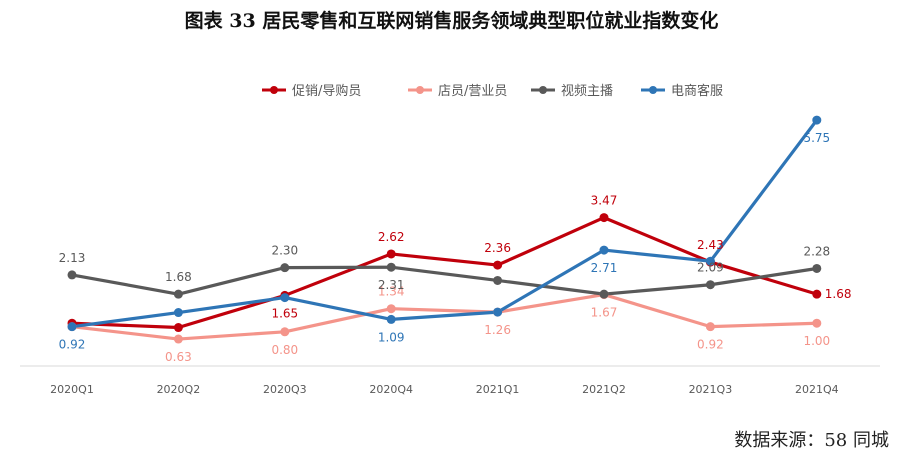 This screenshot has height=464, width=903. Describe the element at coordinates (391, 389) in the screenshot. I see `x-tick-label: 2020Q4` at that location.